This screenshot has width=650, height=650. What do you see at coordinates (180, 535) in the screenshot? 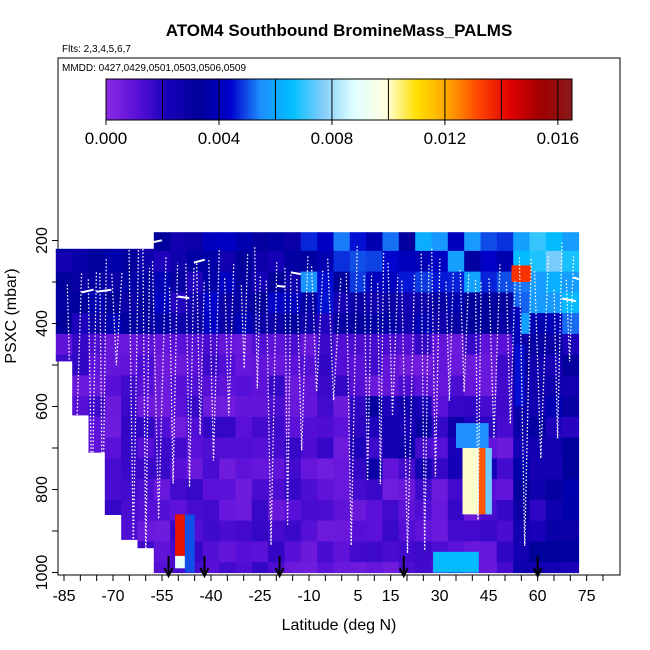
I see `heatmap-hotspot` at bounding box center [180, 535].